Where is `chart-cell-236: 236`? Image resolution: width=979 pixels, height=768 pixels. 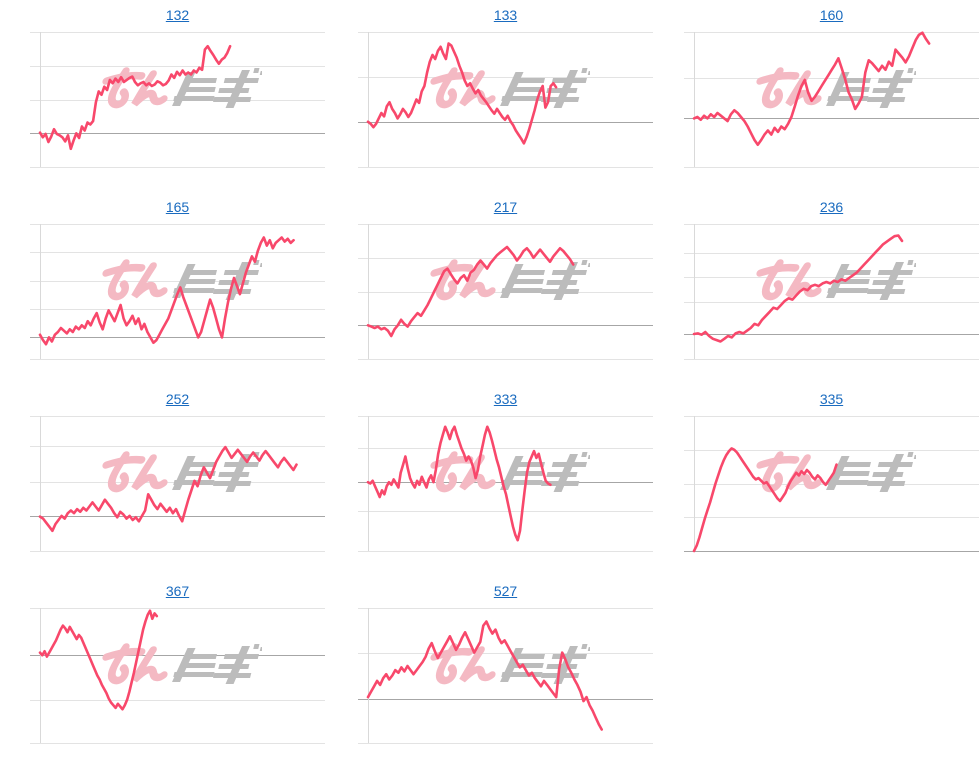 chart-cell-236: 236 is located at coordinates (831, 288).